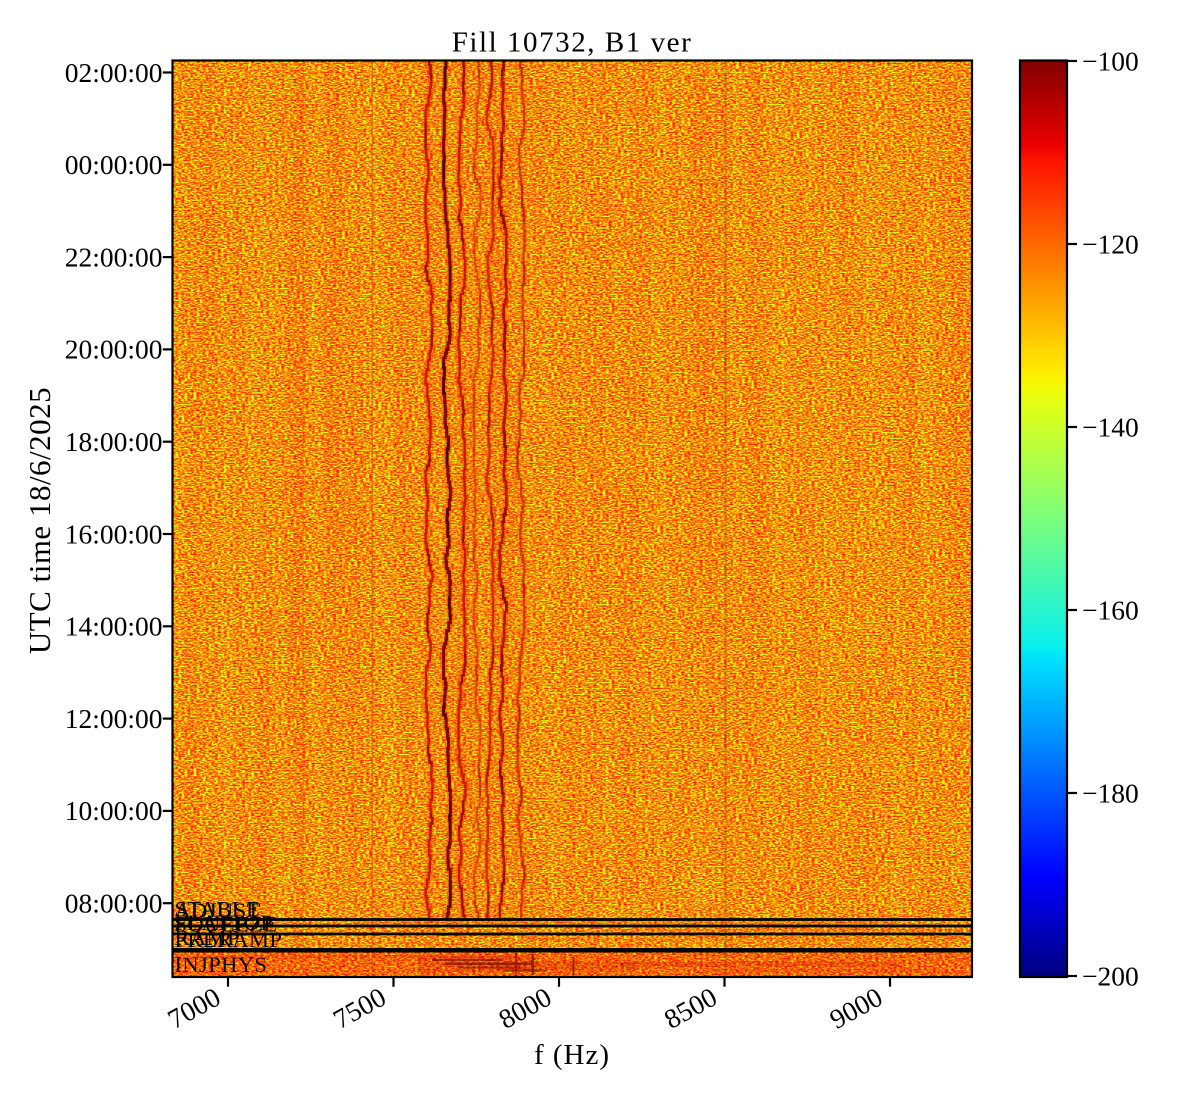 This screenshot has width=1200, height=1100. What do you see at coordinates (1110, 792) in the screenshot?
I see `svg-text: −180` at bounding box center [1110, 792].